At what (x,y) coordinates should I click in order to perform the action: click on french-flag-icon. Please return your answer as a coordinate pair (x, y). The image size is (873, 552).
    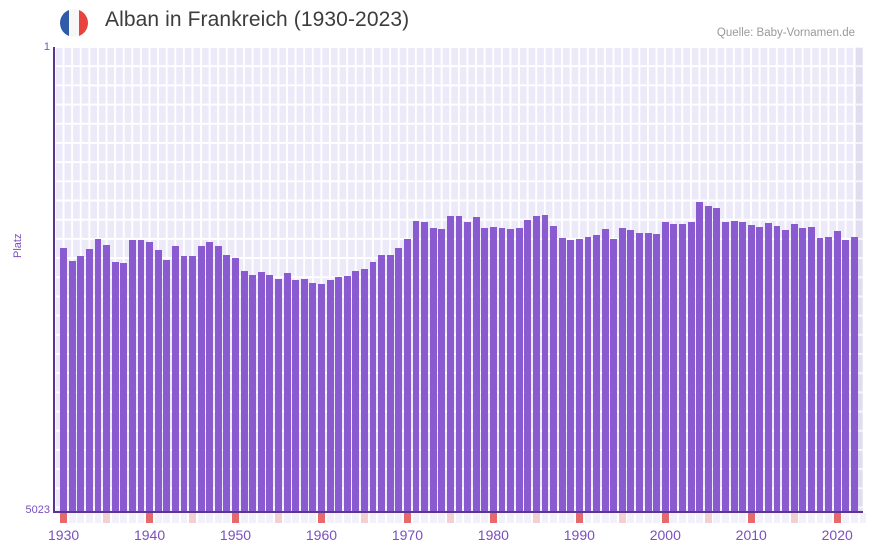
    Looking at the image, I should click on (74, 23).